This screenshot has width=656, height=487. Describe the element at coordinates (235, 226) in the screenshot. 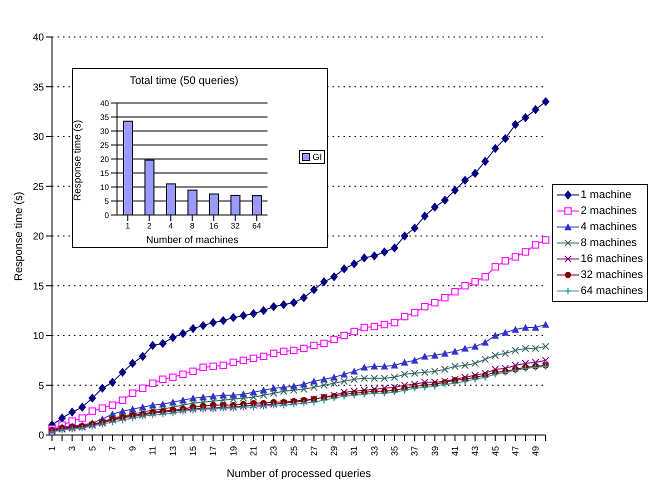

I see `x-tick-label: 32` at that location.